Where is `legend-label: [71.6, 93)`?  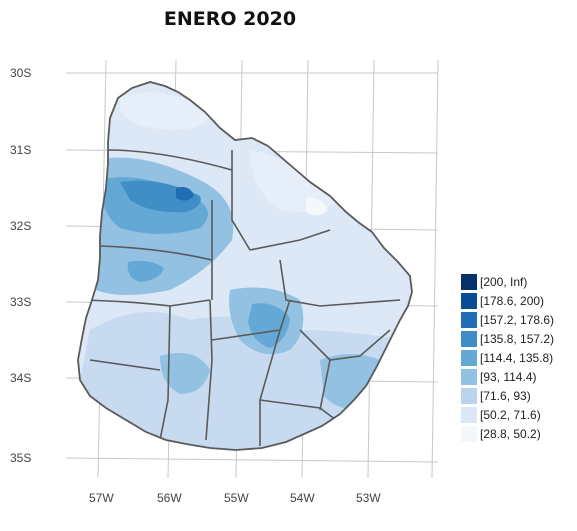
legend-label: [71.6, 93) is located at coordinates (505, 395).